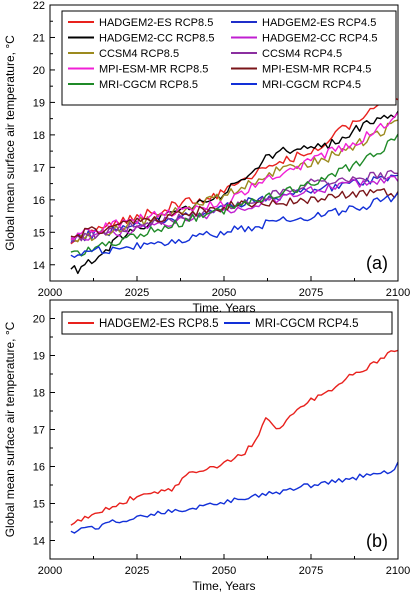  What do you see at coordinates (320, 39) in the screenshot?
I see `legend-label: HADGEM2-CC RCP4.5` at bounding box center [320, 39].